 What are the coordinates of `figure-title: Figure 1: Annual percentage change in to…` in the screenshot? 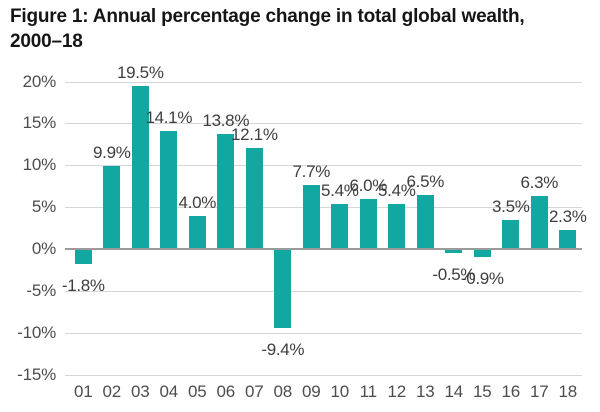 It's located at (302, 29).